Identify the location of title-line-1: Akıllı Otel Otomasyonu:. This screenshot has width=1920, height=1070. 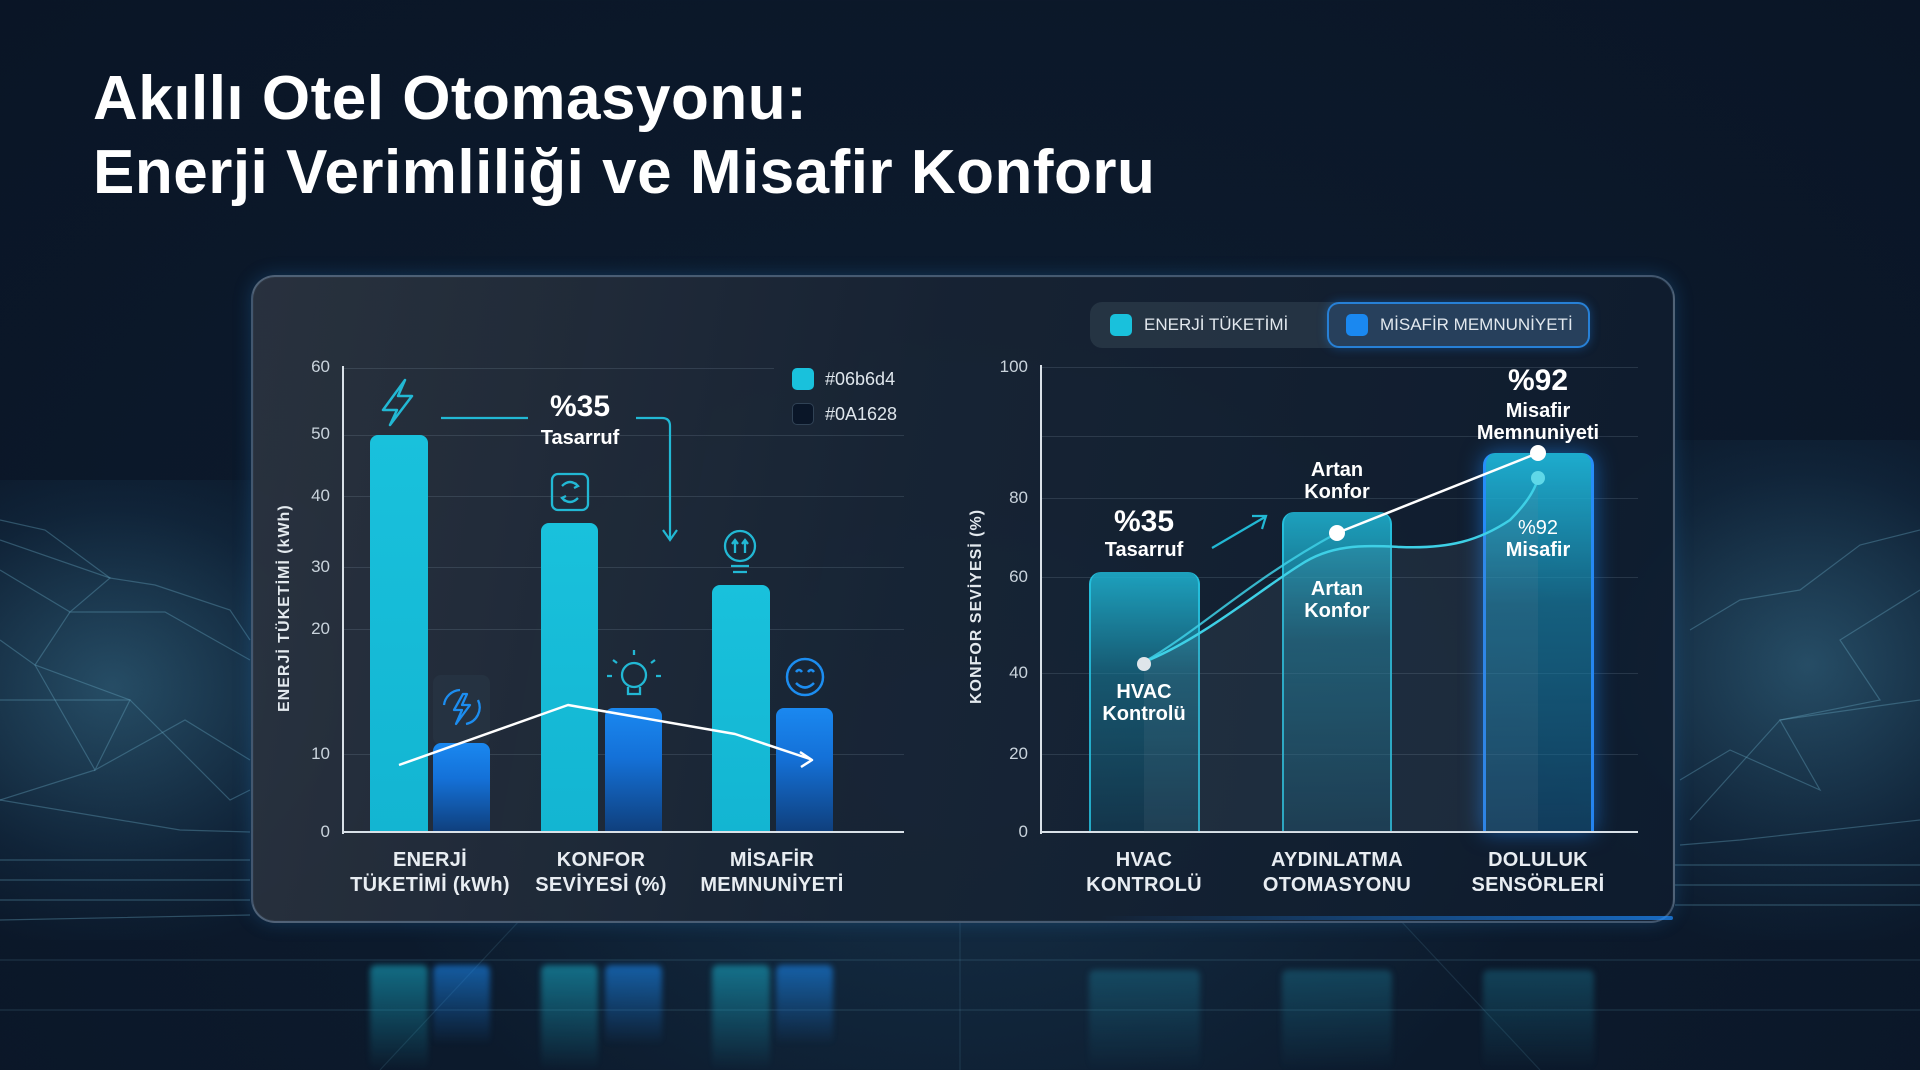
(450, 98).